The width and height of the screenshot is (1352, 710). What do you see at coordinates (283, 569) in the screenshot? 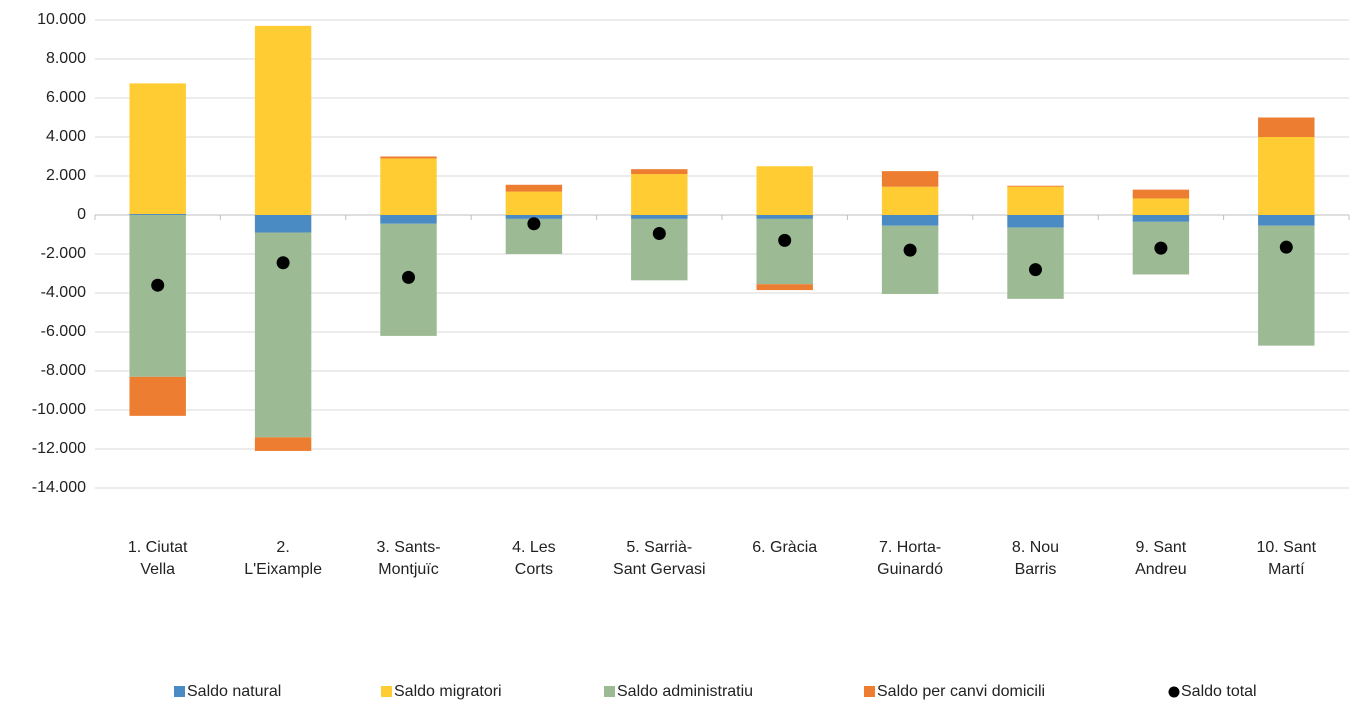
I see `x-tick-label: L'Eixample` at bounding box center [283, 569].